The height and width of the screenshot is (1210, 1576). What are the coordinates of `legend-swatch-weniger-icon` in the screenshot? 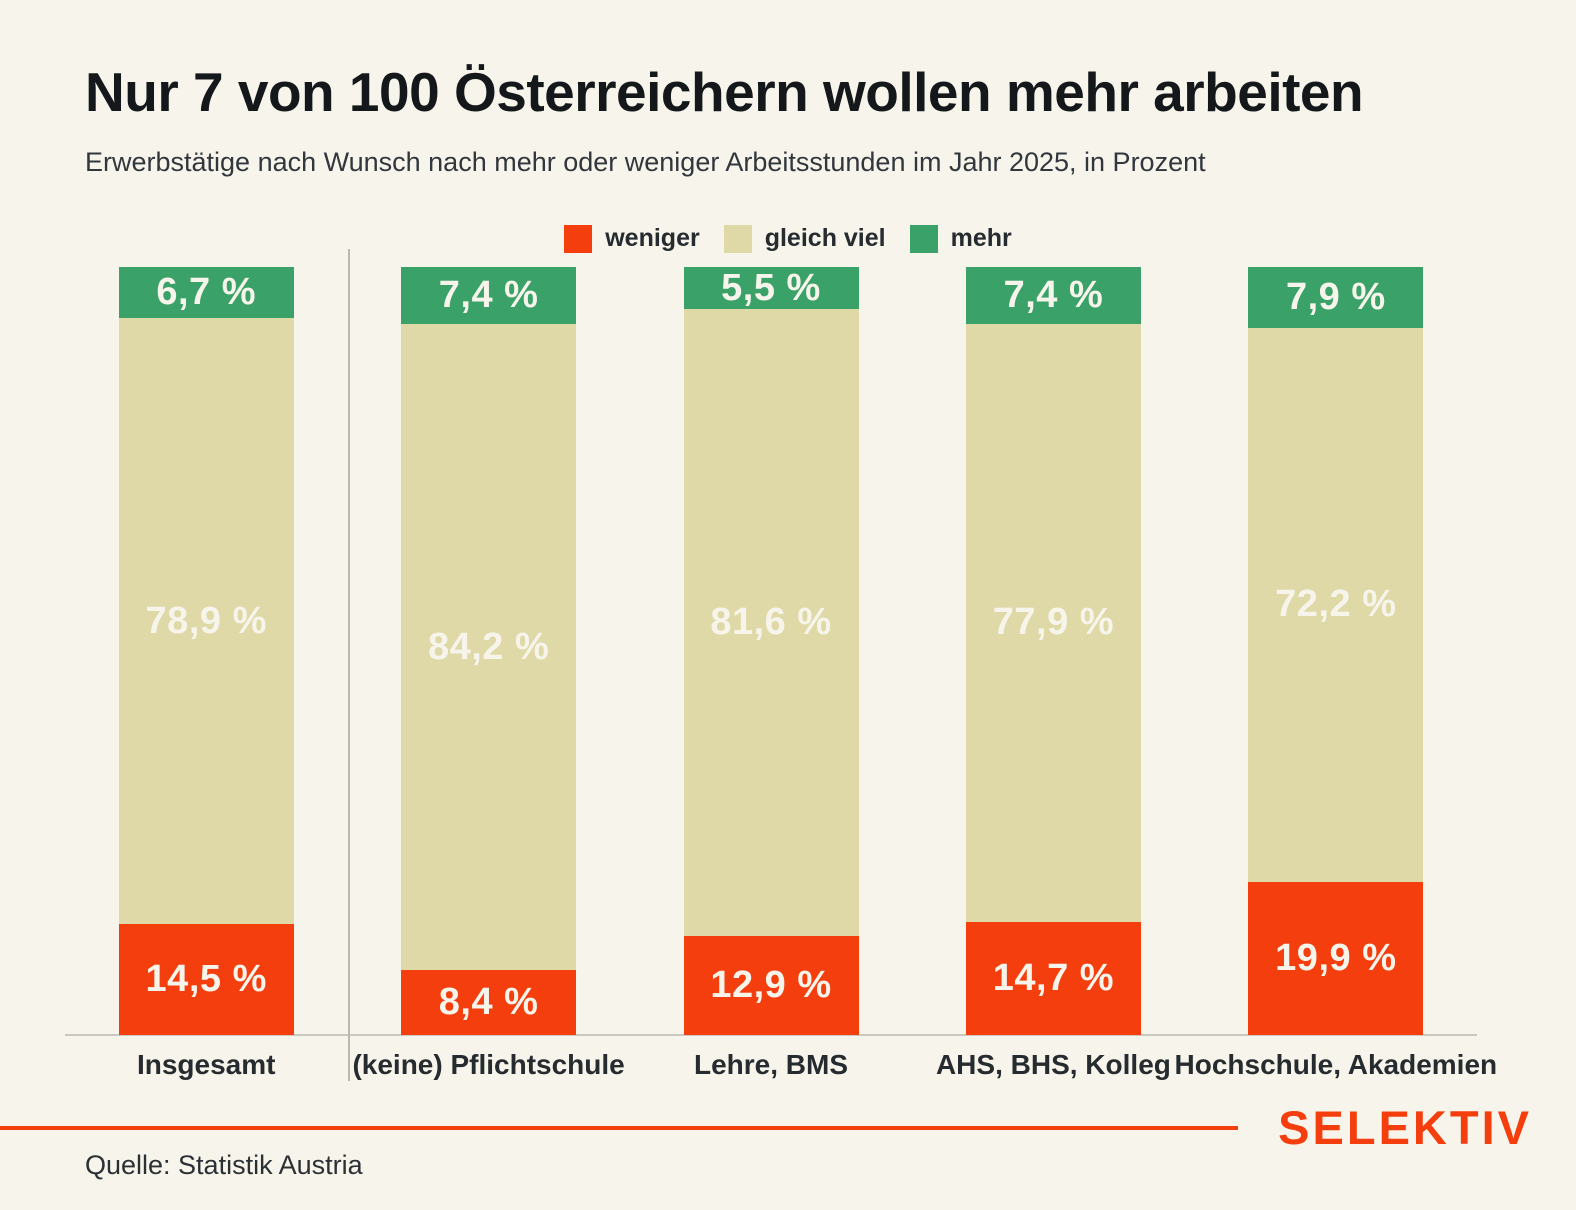 It's located at (578, 238).